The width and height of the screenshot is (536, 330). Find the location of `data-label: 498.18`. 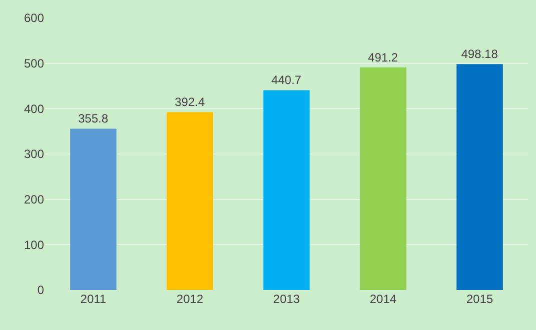

data-label: 498.18 is located at coordinates (479, 54).